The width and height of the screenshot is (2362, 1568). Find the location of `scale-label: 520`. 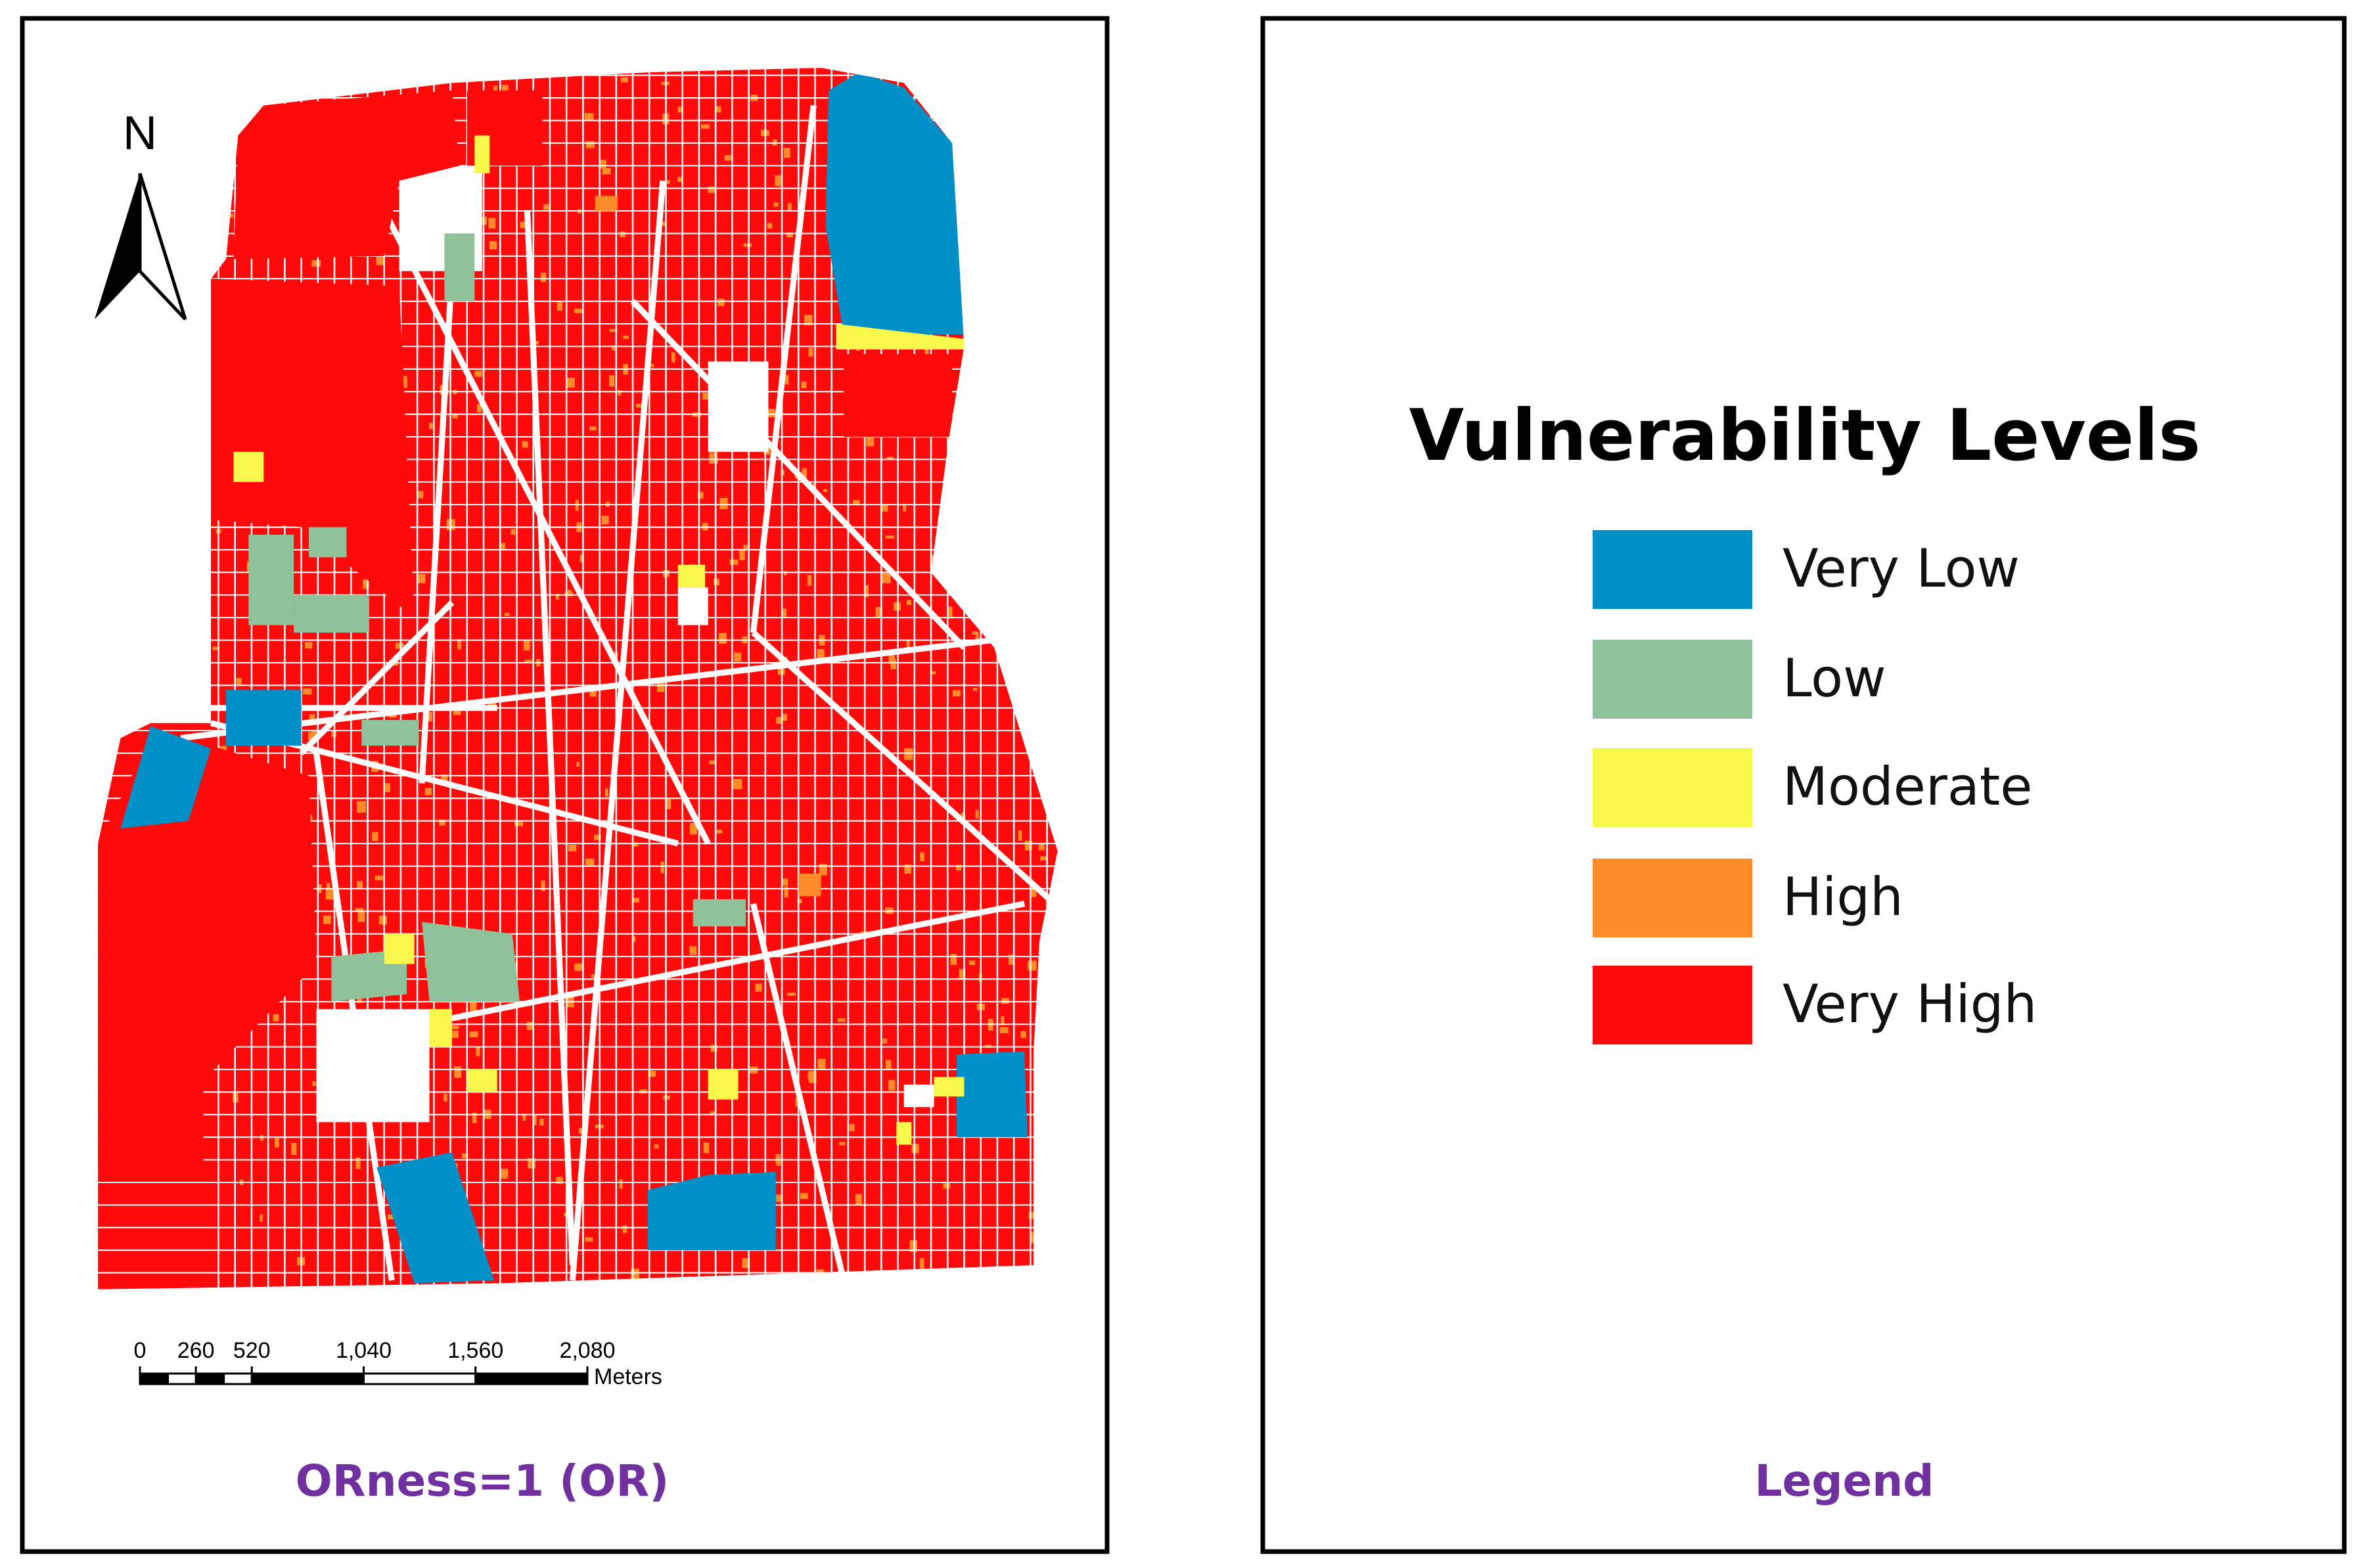

scale-label: 520 is located at coordinates (252, 1350).